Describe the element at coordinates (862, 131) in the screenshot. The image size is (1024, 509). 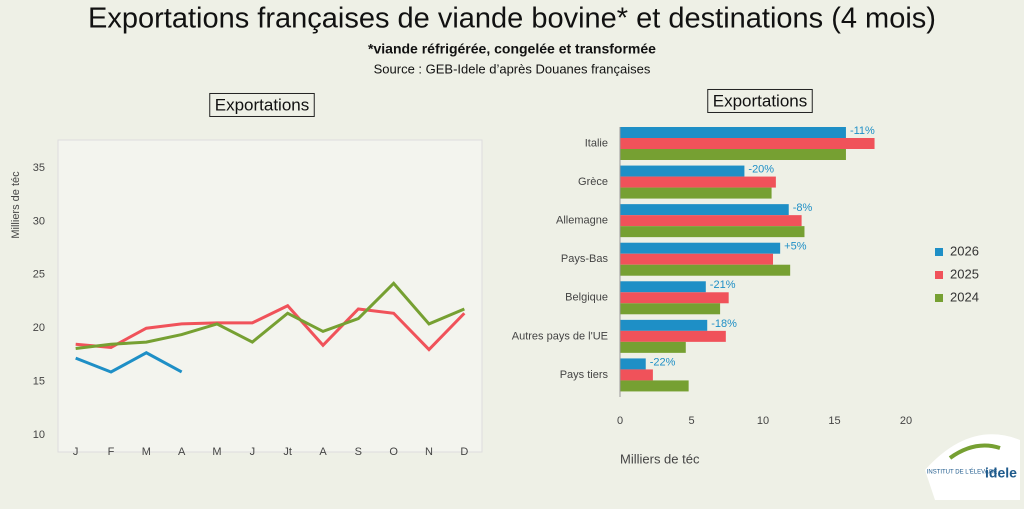
I see `change-label: -11%` at that location.